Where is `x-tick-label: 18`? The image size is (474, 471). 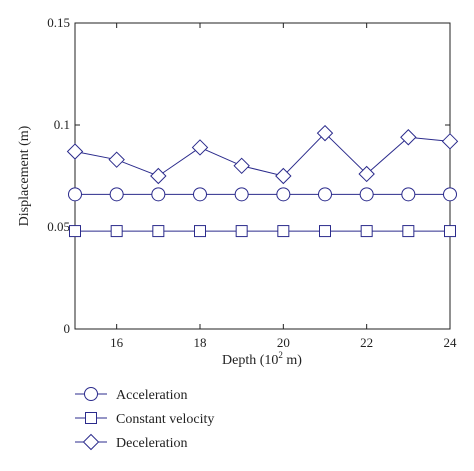
x-tick-label: 18 is located at coordinates (200, 342).